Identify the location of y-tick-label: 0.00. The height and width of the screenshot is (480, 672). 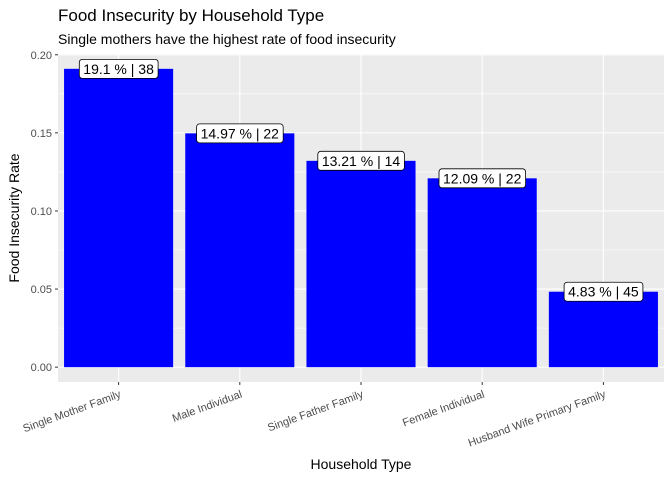
(41, 368).